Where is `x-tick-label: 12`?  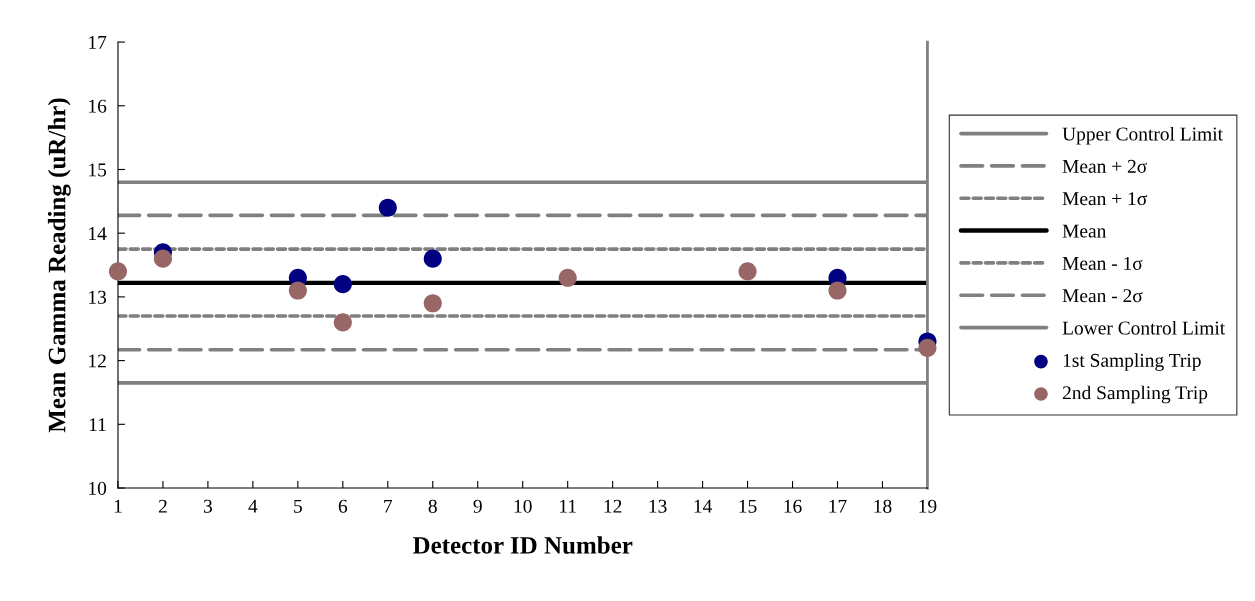 x-tick-label: 12 is located at coordinates (613, 506).